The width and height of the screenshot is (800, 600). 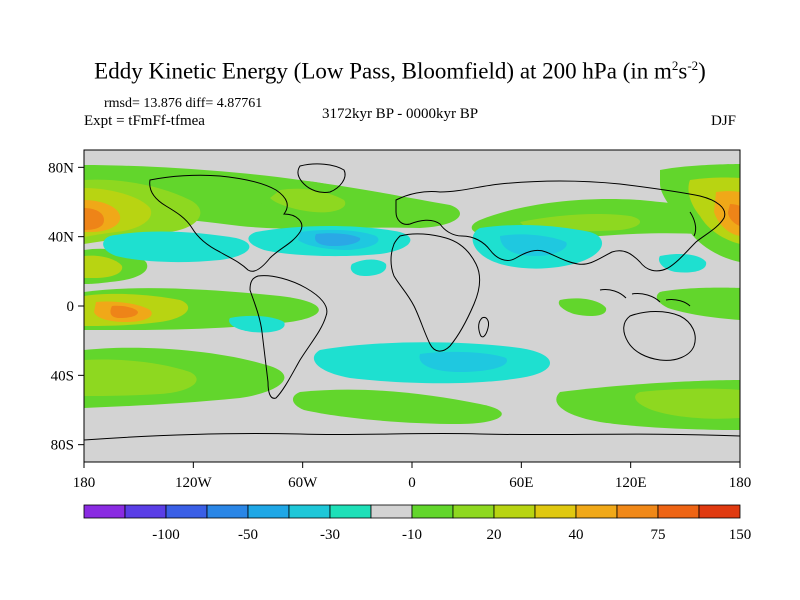 What do you see at coordinates (521, 483) in the screenshot?
I see `lon-label: 60E` at bounding box center [521, 483].